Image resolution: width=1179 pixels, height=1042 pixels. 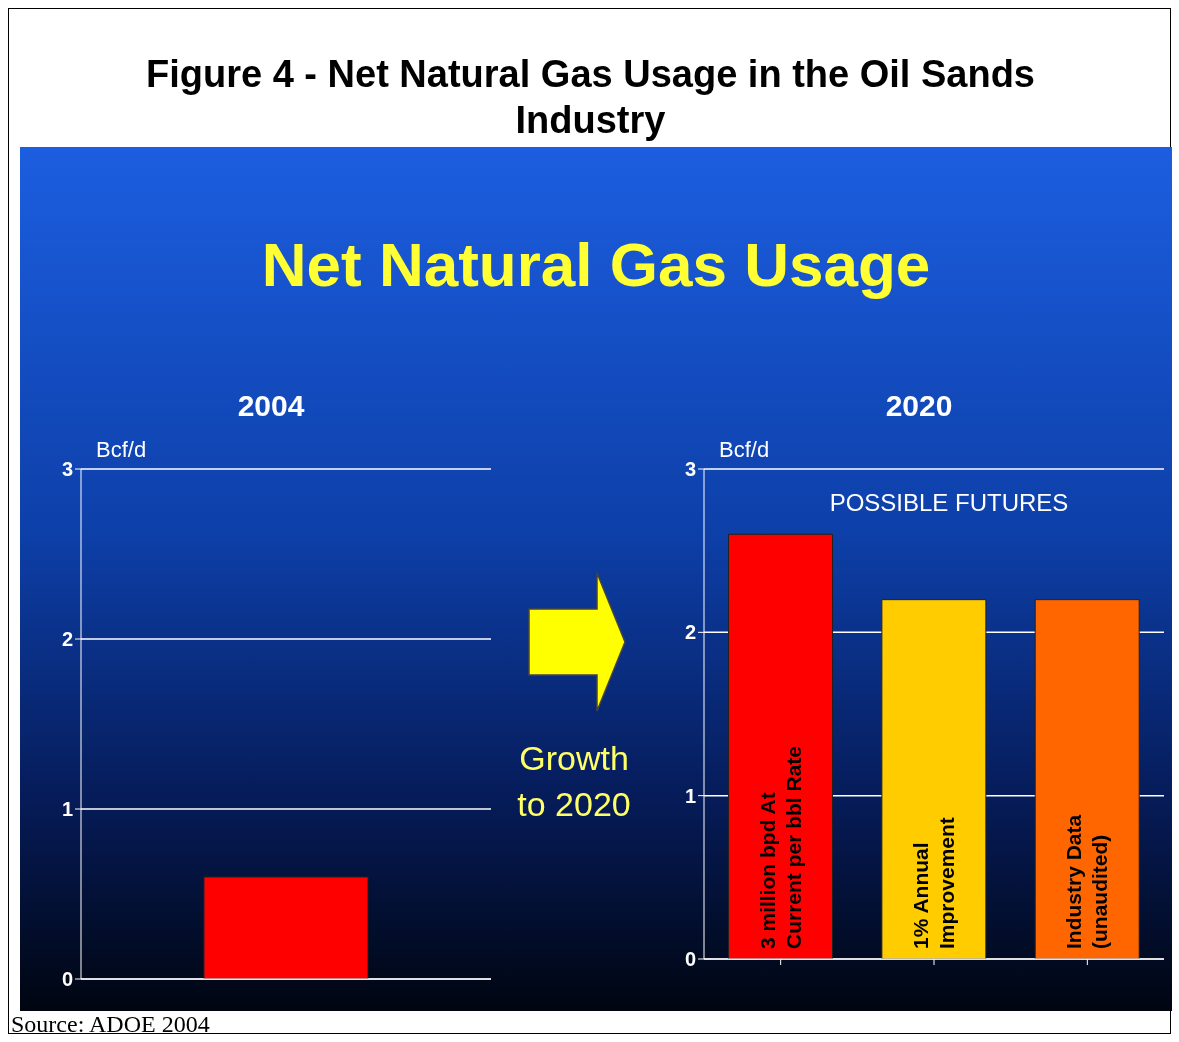 What do you see at coordinates (596, 264) in the screenshot?
I see `text: Net Natural Gas Usage` at bounding box center [596, 264].